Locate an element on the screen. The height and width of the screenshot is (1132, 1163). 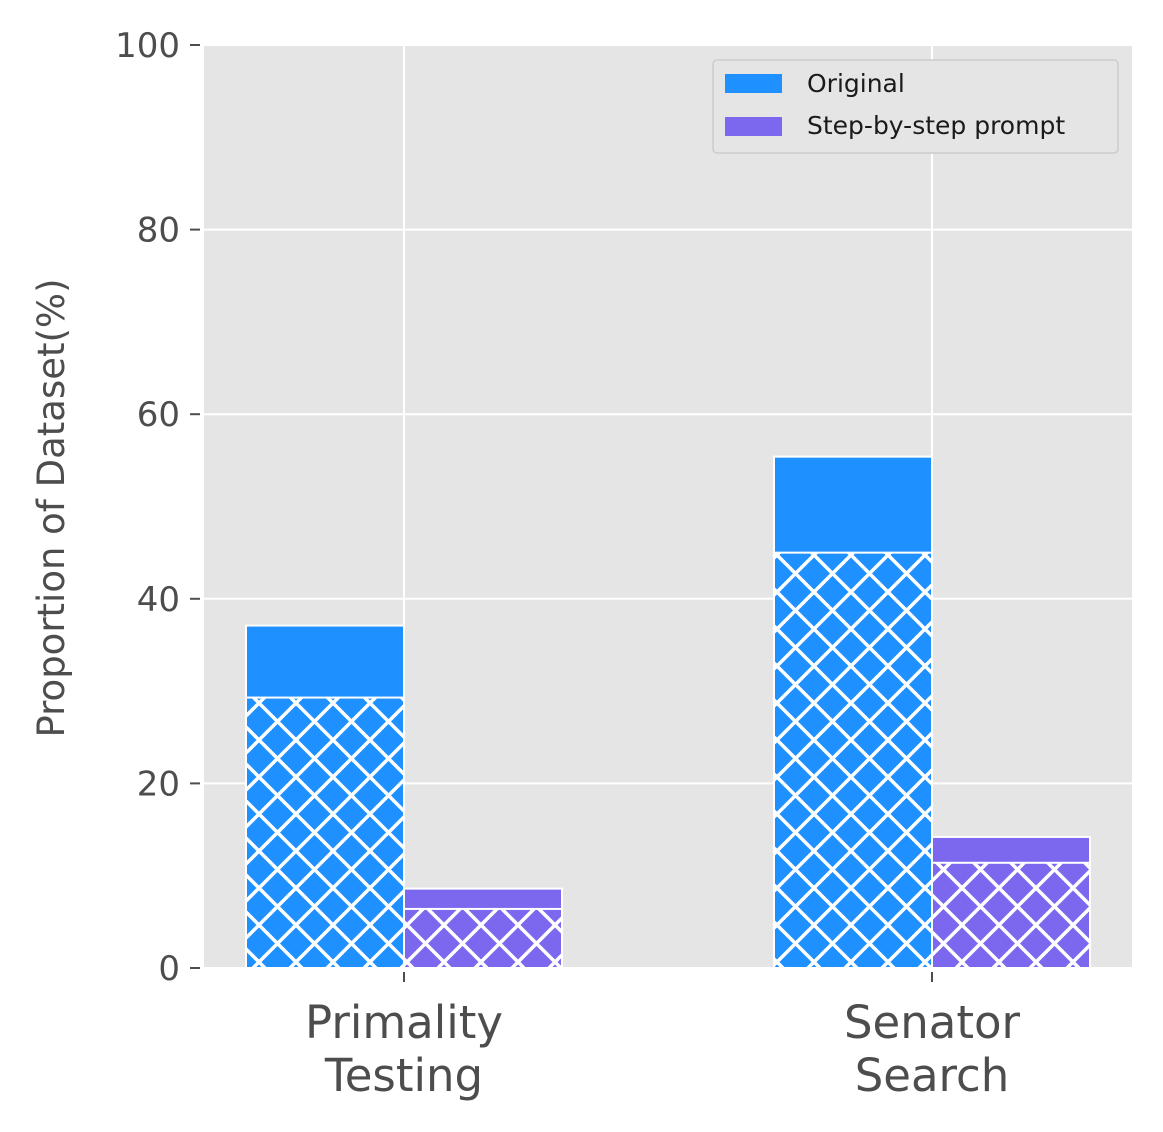
legend-swatch-step-by-step is located at coordinates (753, 126).